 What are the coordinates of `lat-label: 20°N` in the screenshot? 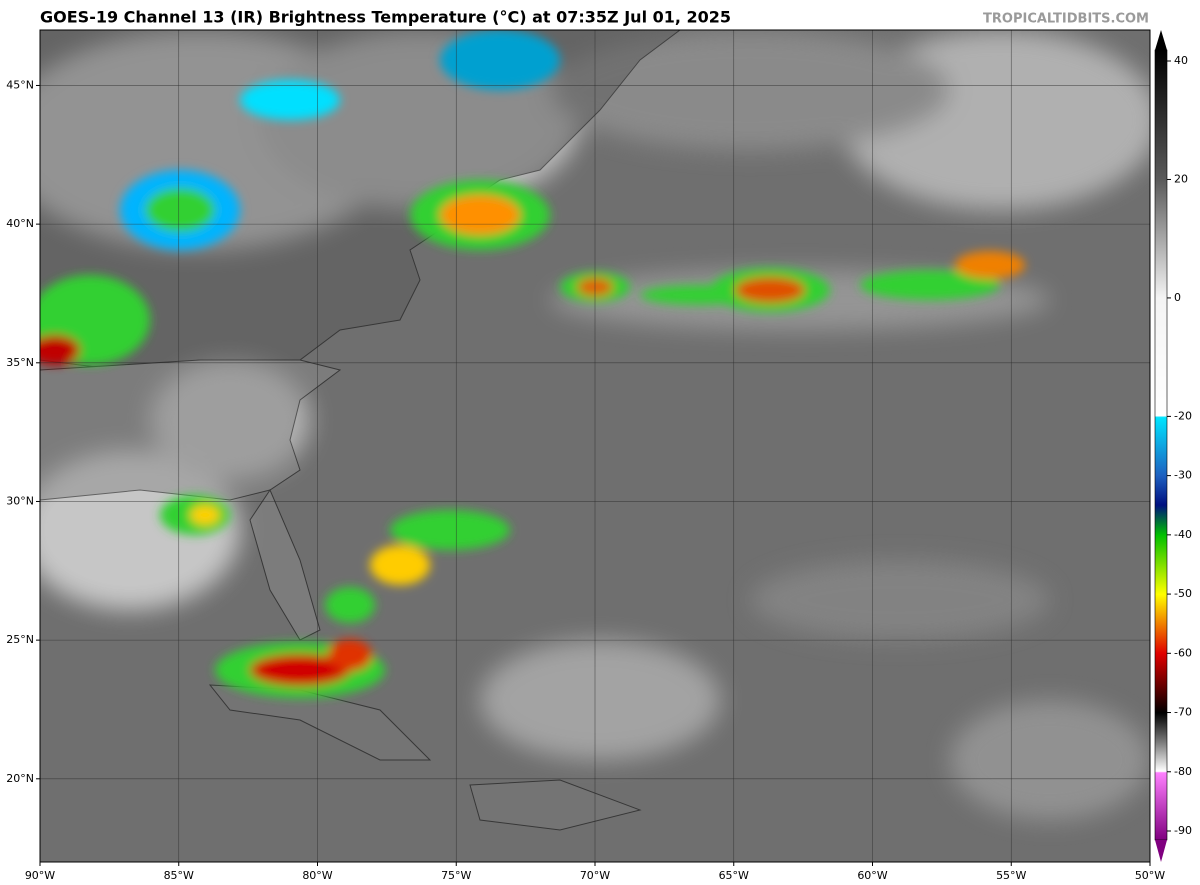 It's located at (20, 778).